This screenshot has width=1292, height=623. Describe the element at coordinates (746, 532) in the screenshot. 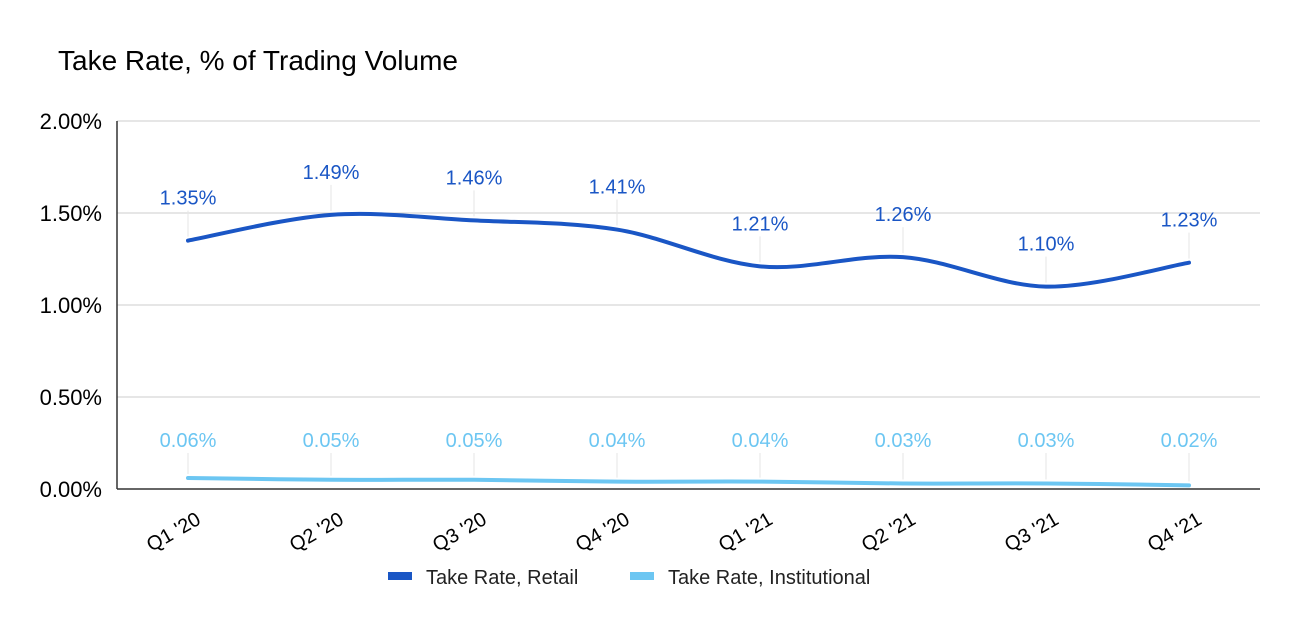

I see `x-tick-label: Q1 '21` at that location.